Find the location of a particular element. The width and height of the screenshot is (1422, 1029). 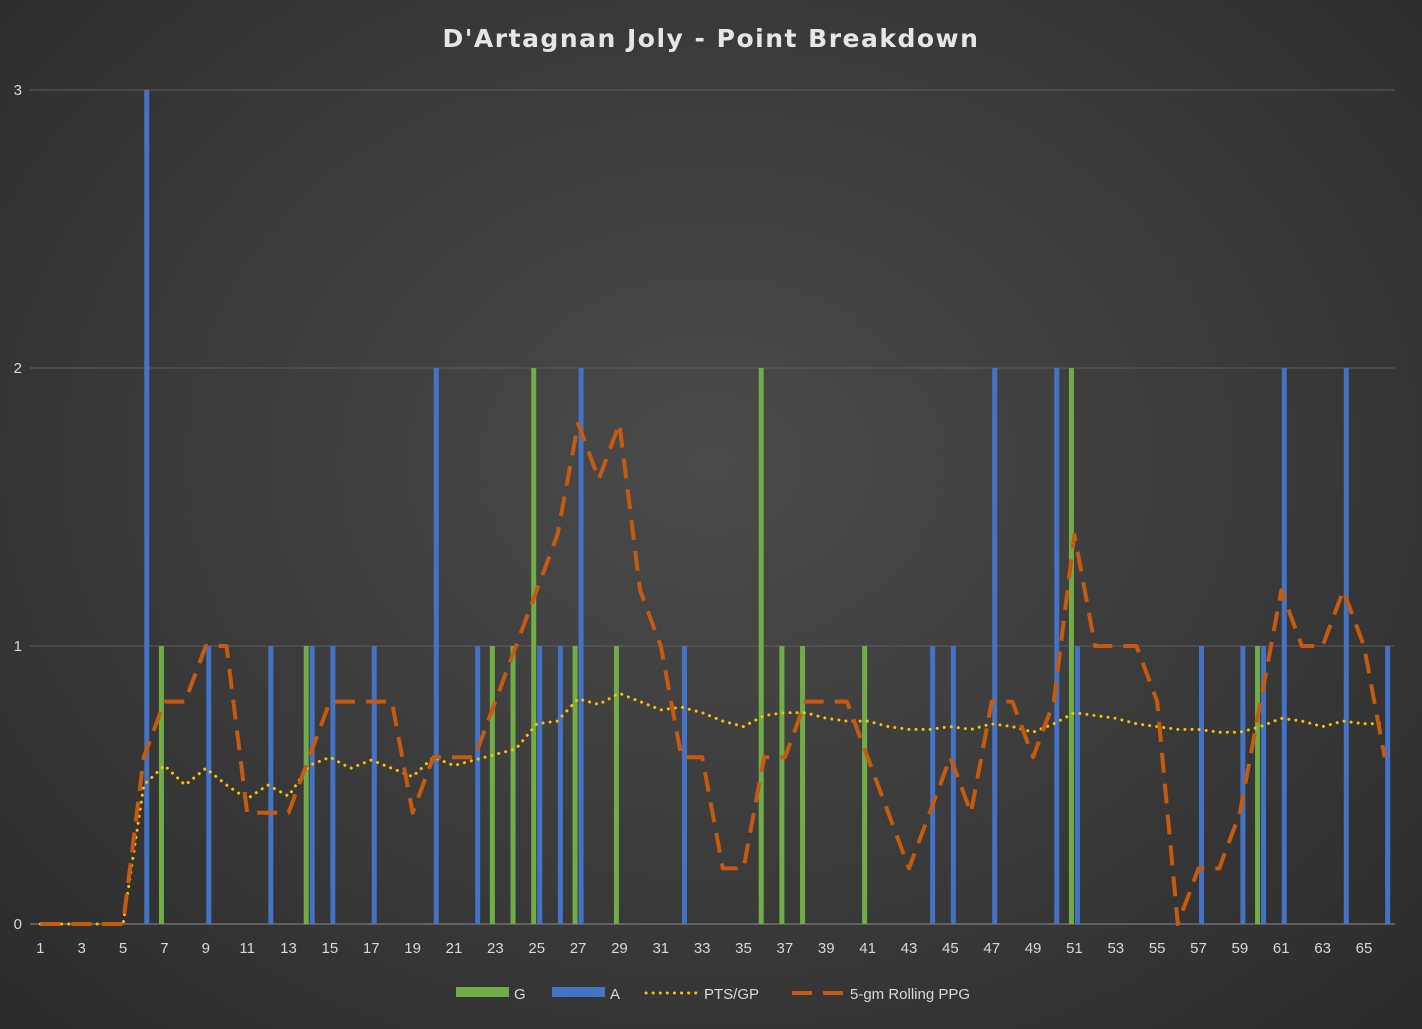

y-tick-label: 3 is located at coordinates (18, 90).